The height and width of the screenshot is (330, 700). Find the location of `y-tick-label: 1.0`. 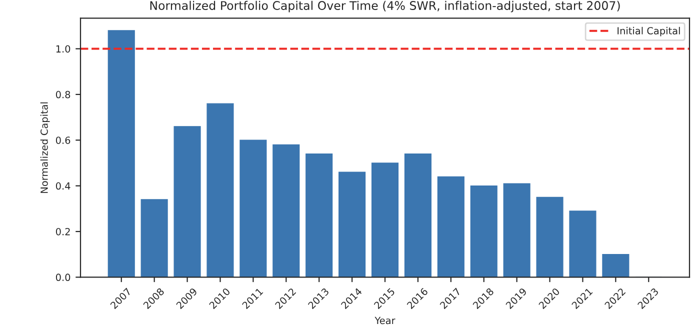

y-tick-label: 1.0 is located at coordinates (63, 49).